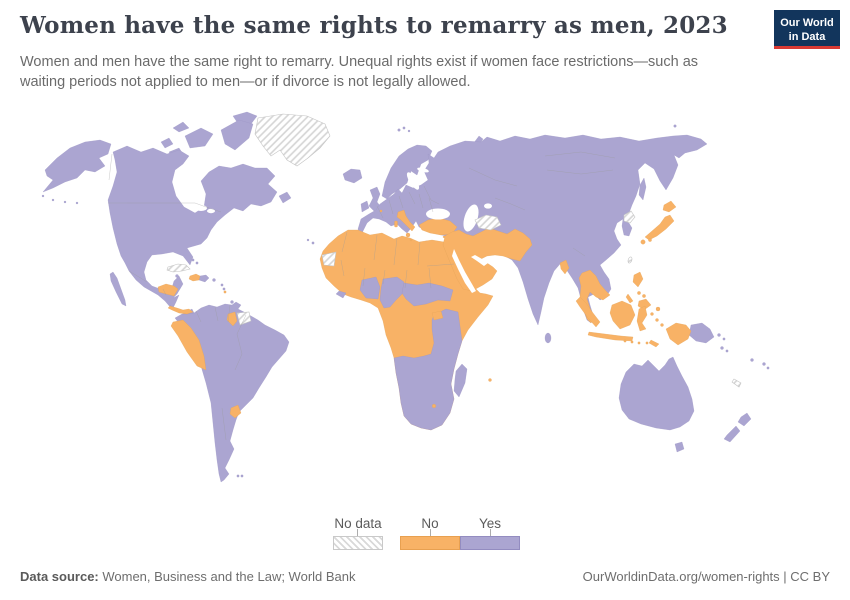 This screenshot has height=600, width=850. What do you see at coordinates (807, 23) in the screenshot?
I see `owid-logo-line1: Our World` at bounding box center [807, 23].